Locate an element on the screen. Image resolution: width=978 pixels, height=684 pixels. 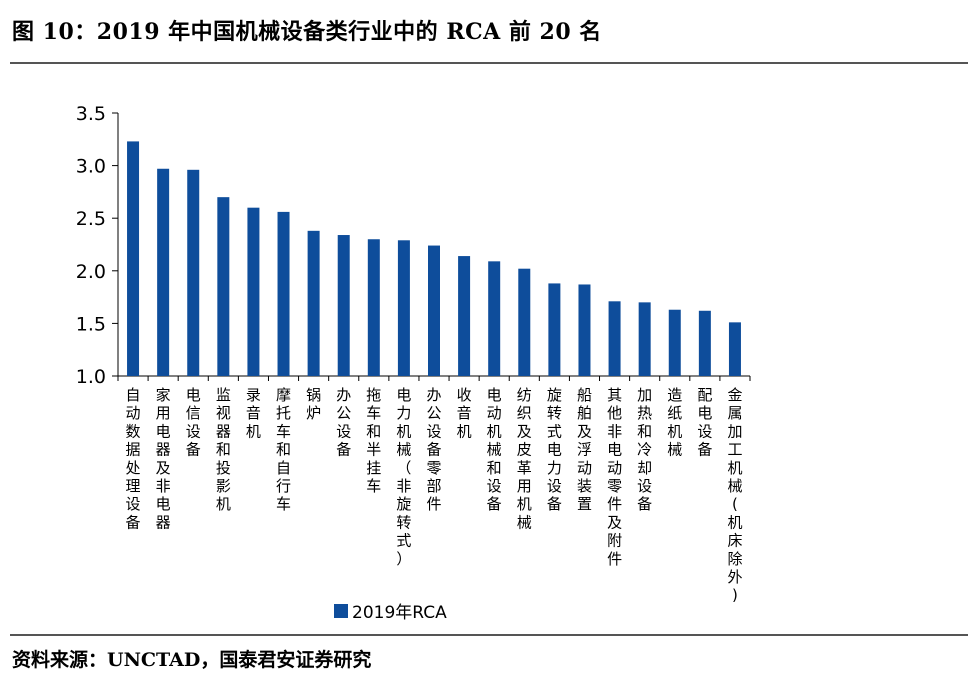
x-tick-label: 纺织及皮革用机械 is located at coordinates (524, 458).